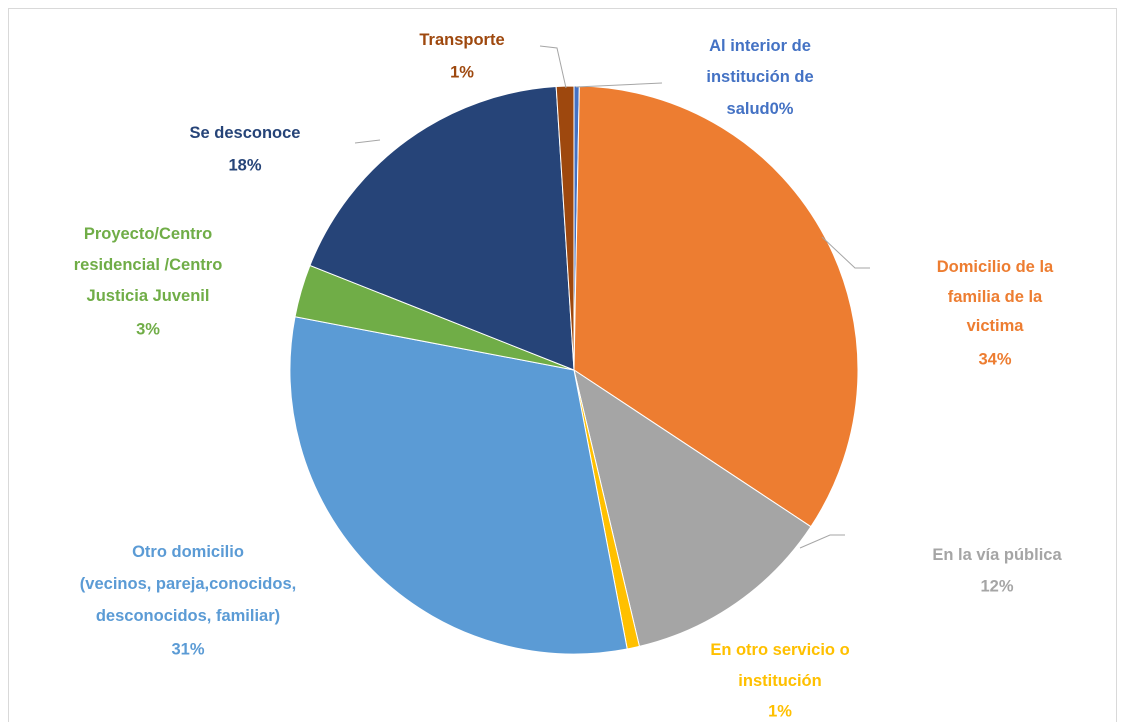 The height and width of the screenshot is (722, 1125). I want to click on category-label: Justicia Juvenil, so click(148, 296).